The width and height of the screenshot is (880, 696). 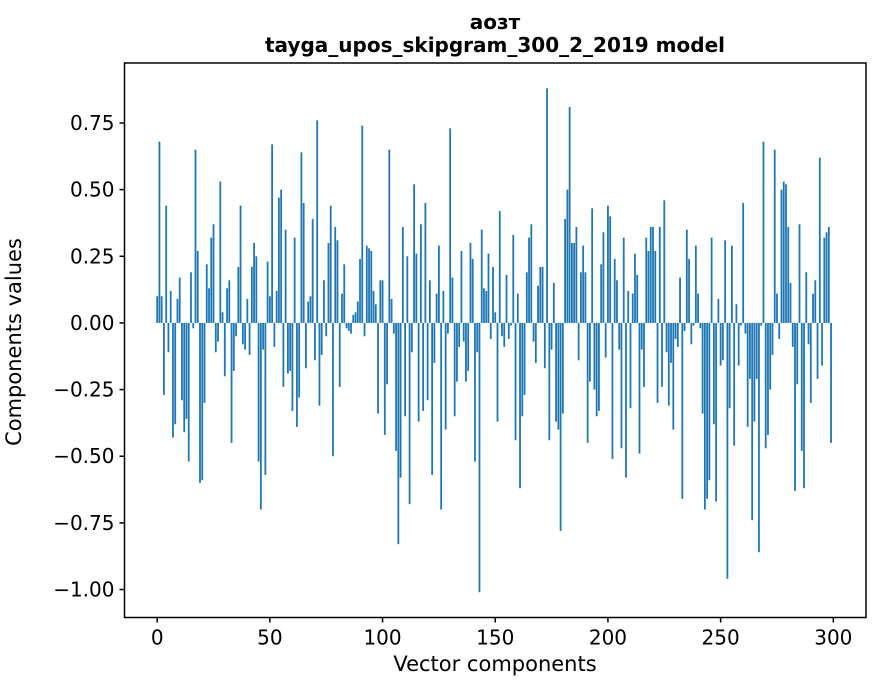 I want to click on x-tick-label: 50, so click(x=269, y=638).